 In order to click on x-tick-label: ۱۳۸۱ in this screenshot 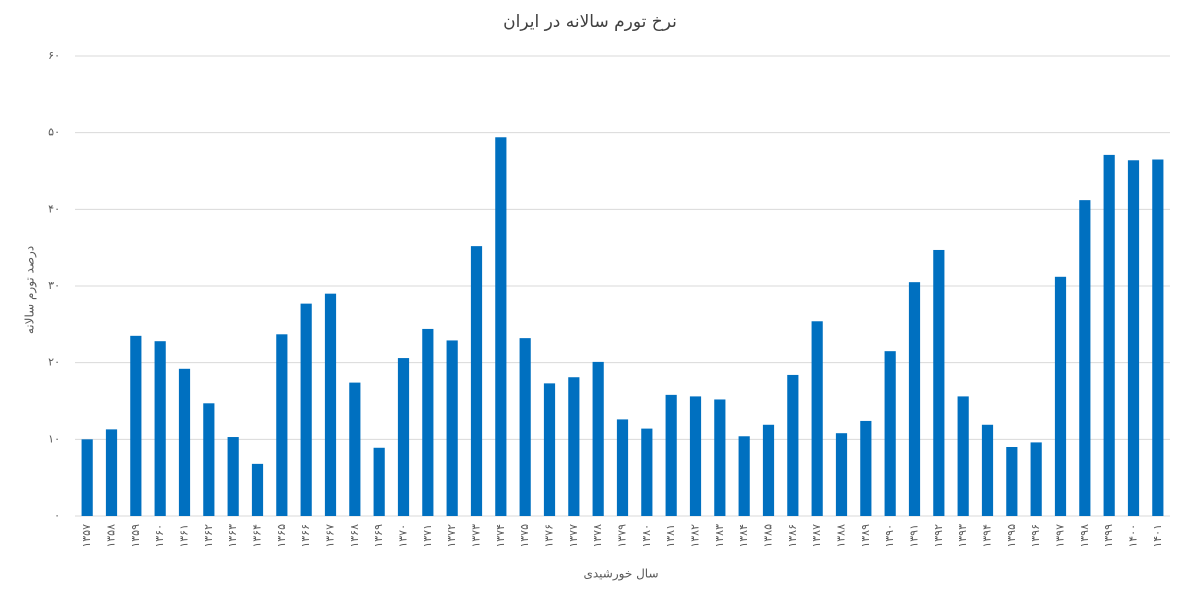, I will do `click(670, 536)`.